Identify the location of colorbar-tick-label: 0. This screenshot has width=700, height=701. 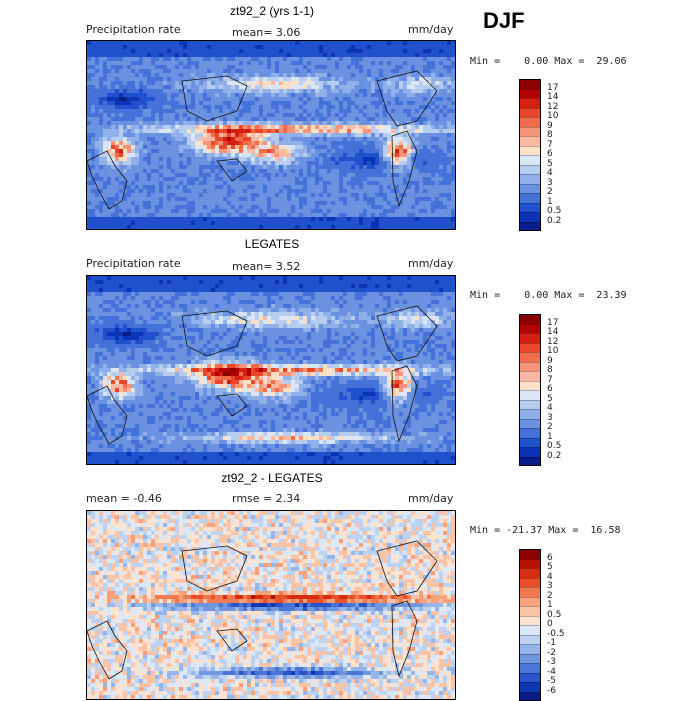
(550, 624).